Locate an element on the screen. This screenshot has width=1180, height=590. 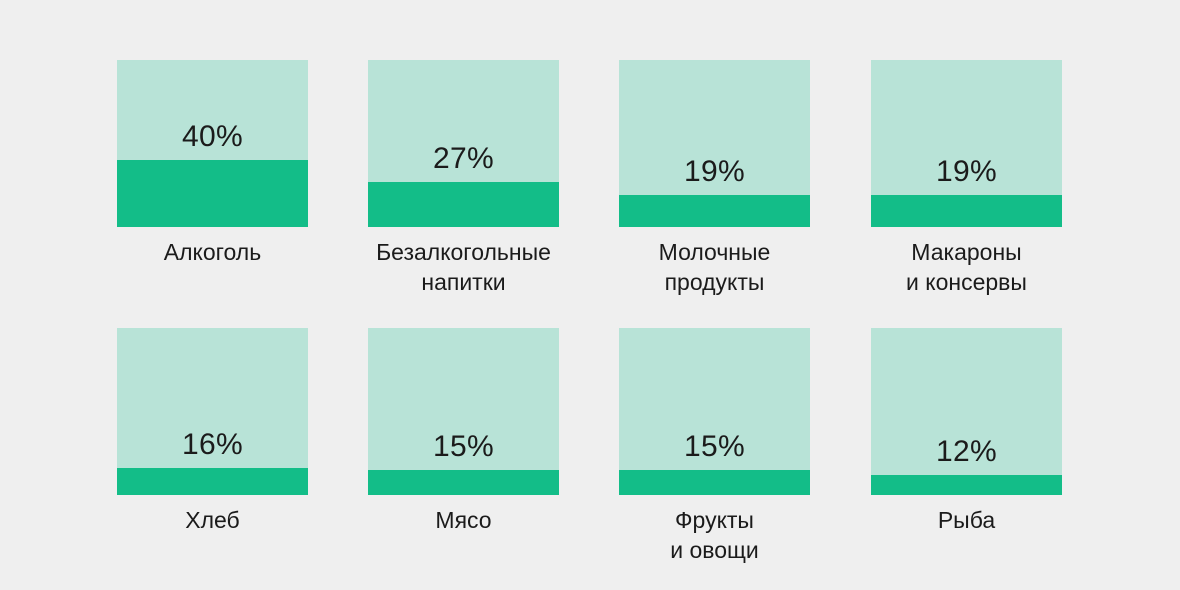
chart-cell: 19% Молочные продукты is located at coordinates (714, 178).